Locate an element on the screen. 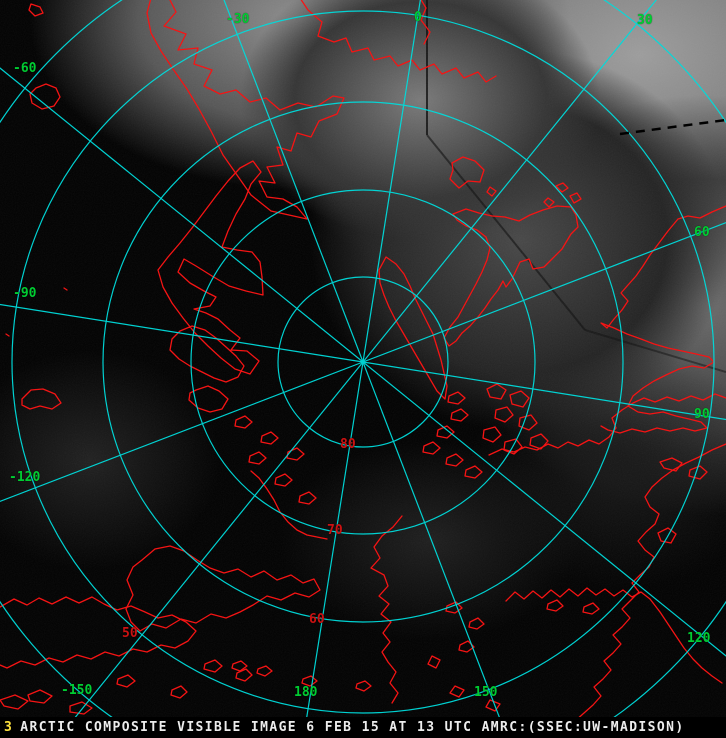 This screenshot has height=738, width=726. coastline-arctic-coast-snakes is located at coordinates (326, 587).